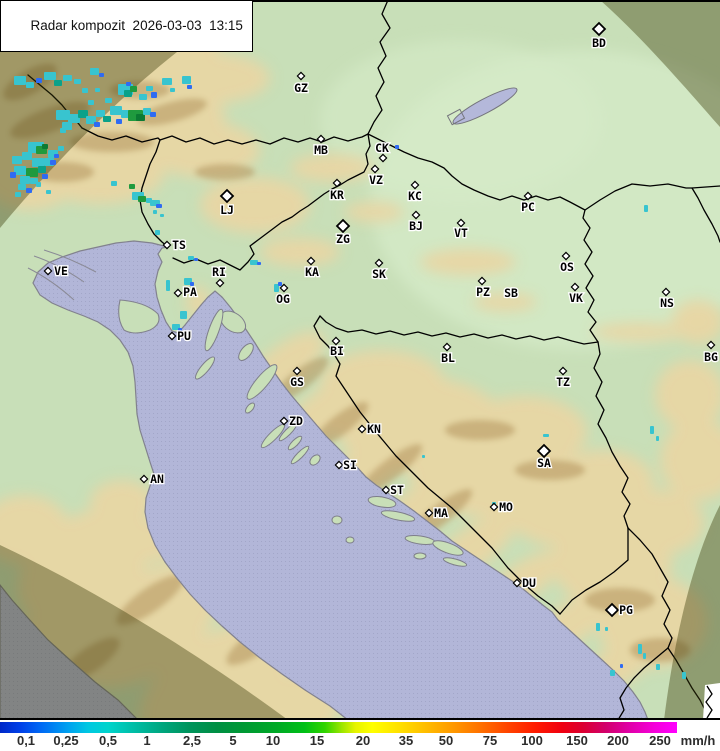 Image resolution: width=720 pixels, height=751 pixels. I want to click on city-marker-ZG, so click(343, 226).